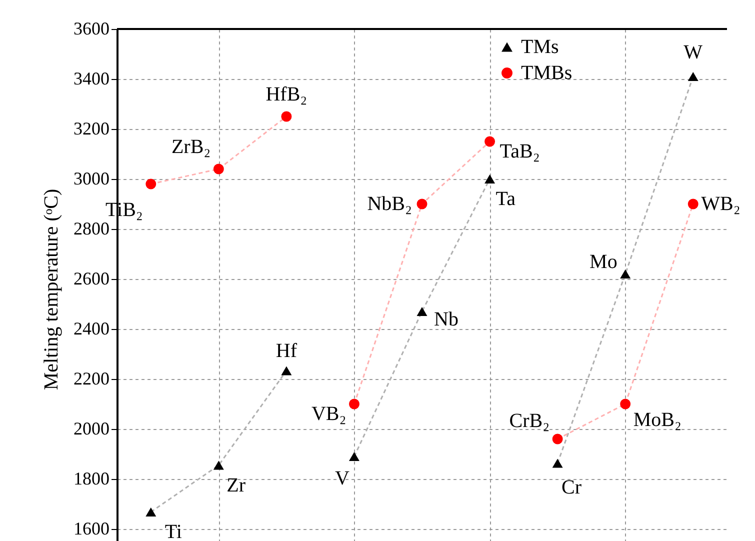  Describe the element at coordinates (92, 78) in the screenshot. I see `y-tick-label: 3400` at that location.